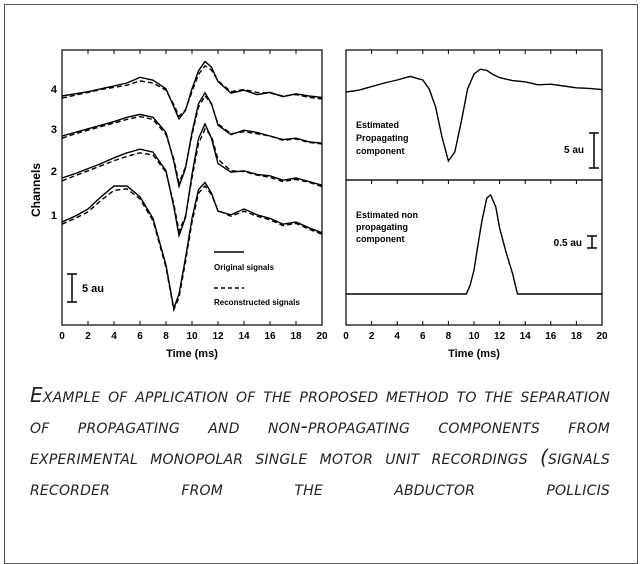  Describe the element at coordinates (54, 216) in the screenshot. I see `channel-label: 1` at that location.